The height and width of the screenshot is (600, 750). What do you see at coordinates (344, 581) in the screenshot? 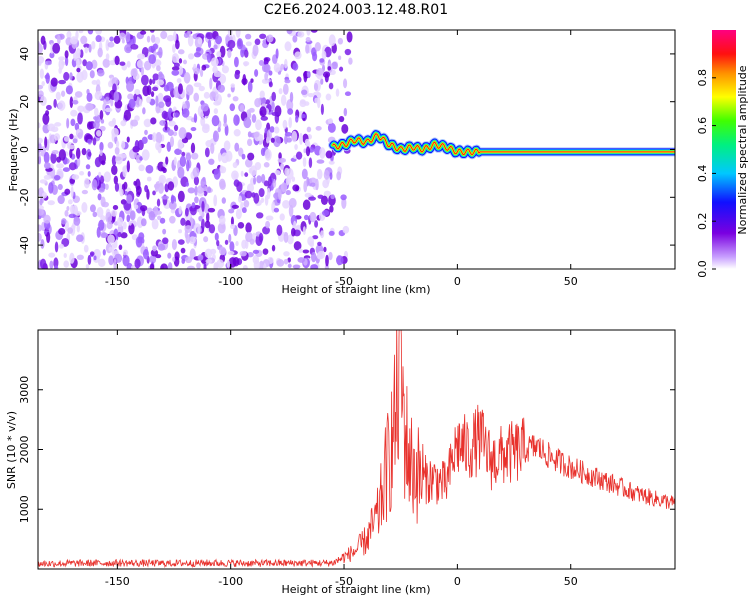
I see `snr-x-tick-label: -50` at bounding box center [344, 581].